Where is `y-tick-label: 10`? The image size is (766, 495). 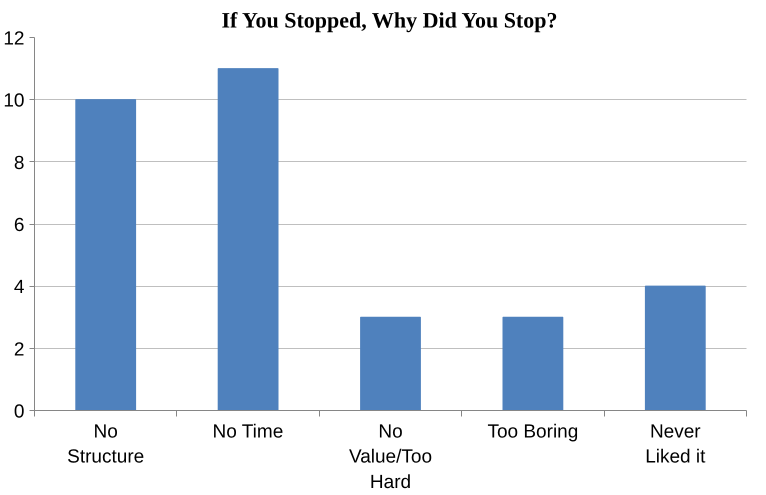 y-tick-label: 10 is located at coordinates (14, 101).